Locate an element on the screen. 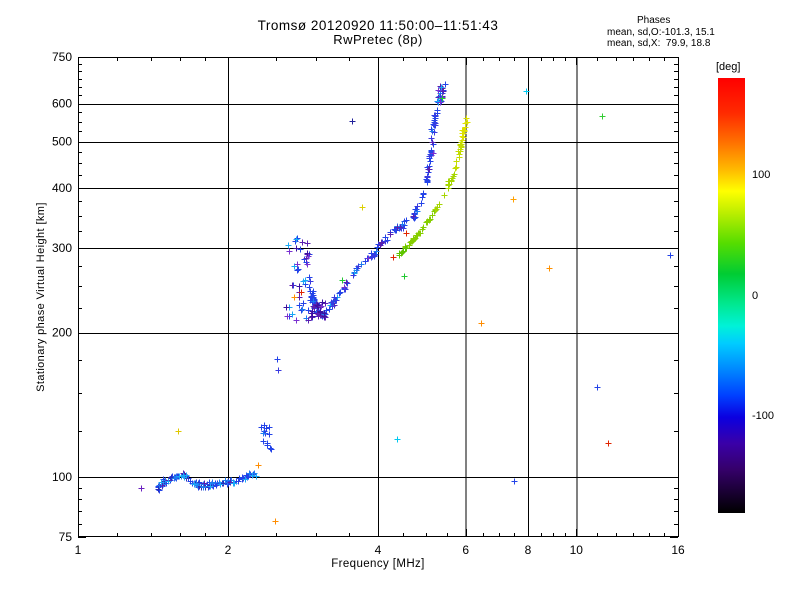  colorbar is located at coordinates (731, 295).